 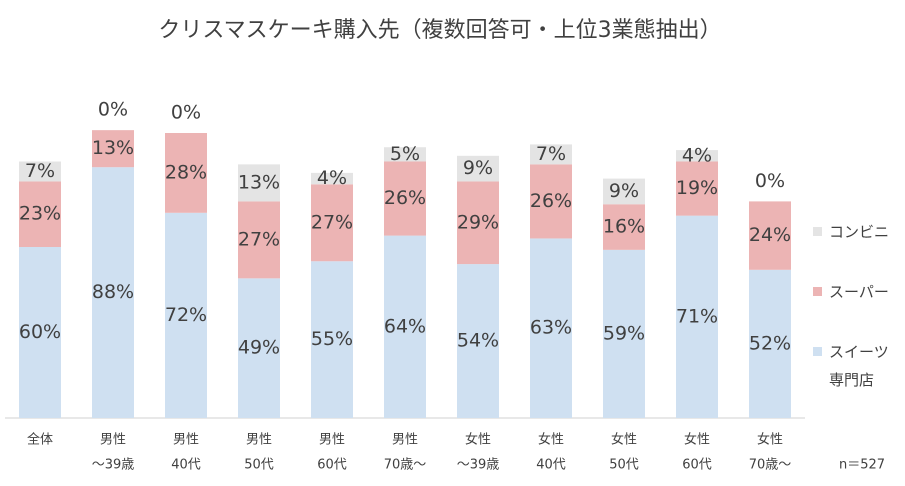 I want to click on data-label: 60%, so click(x=40, y=332).